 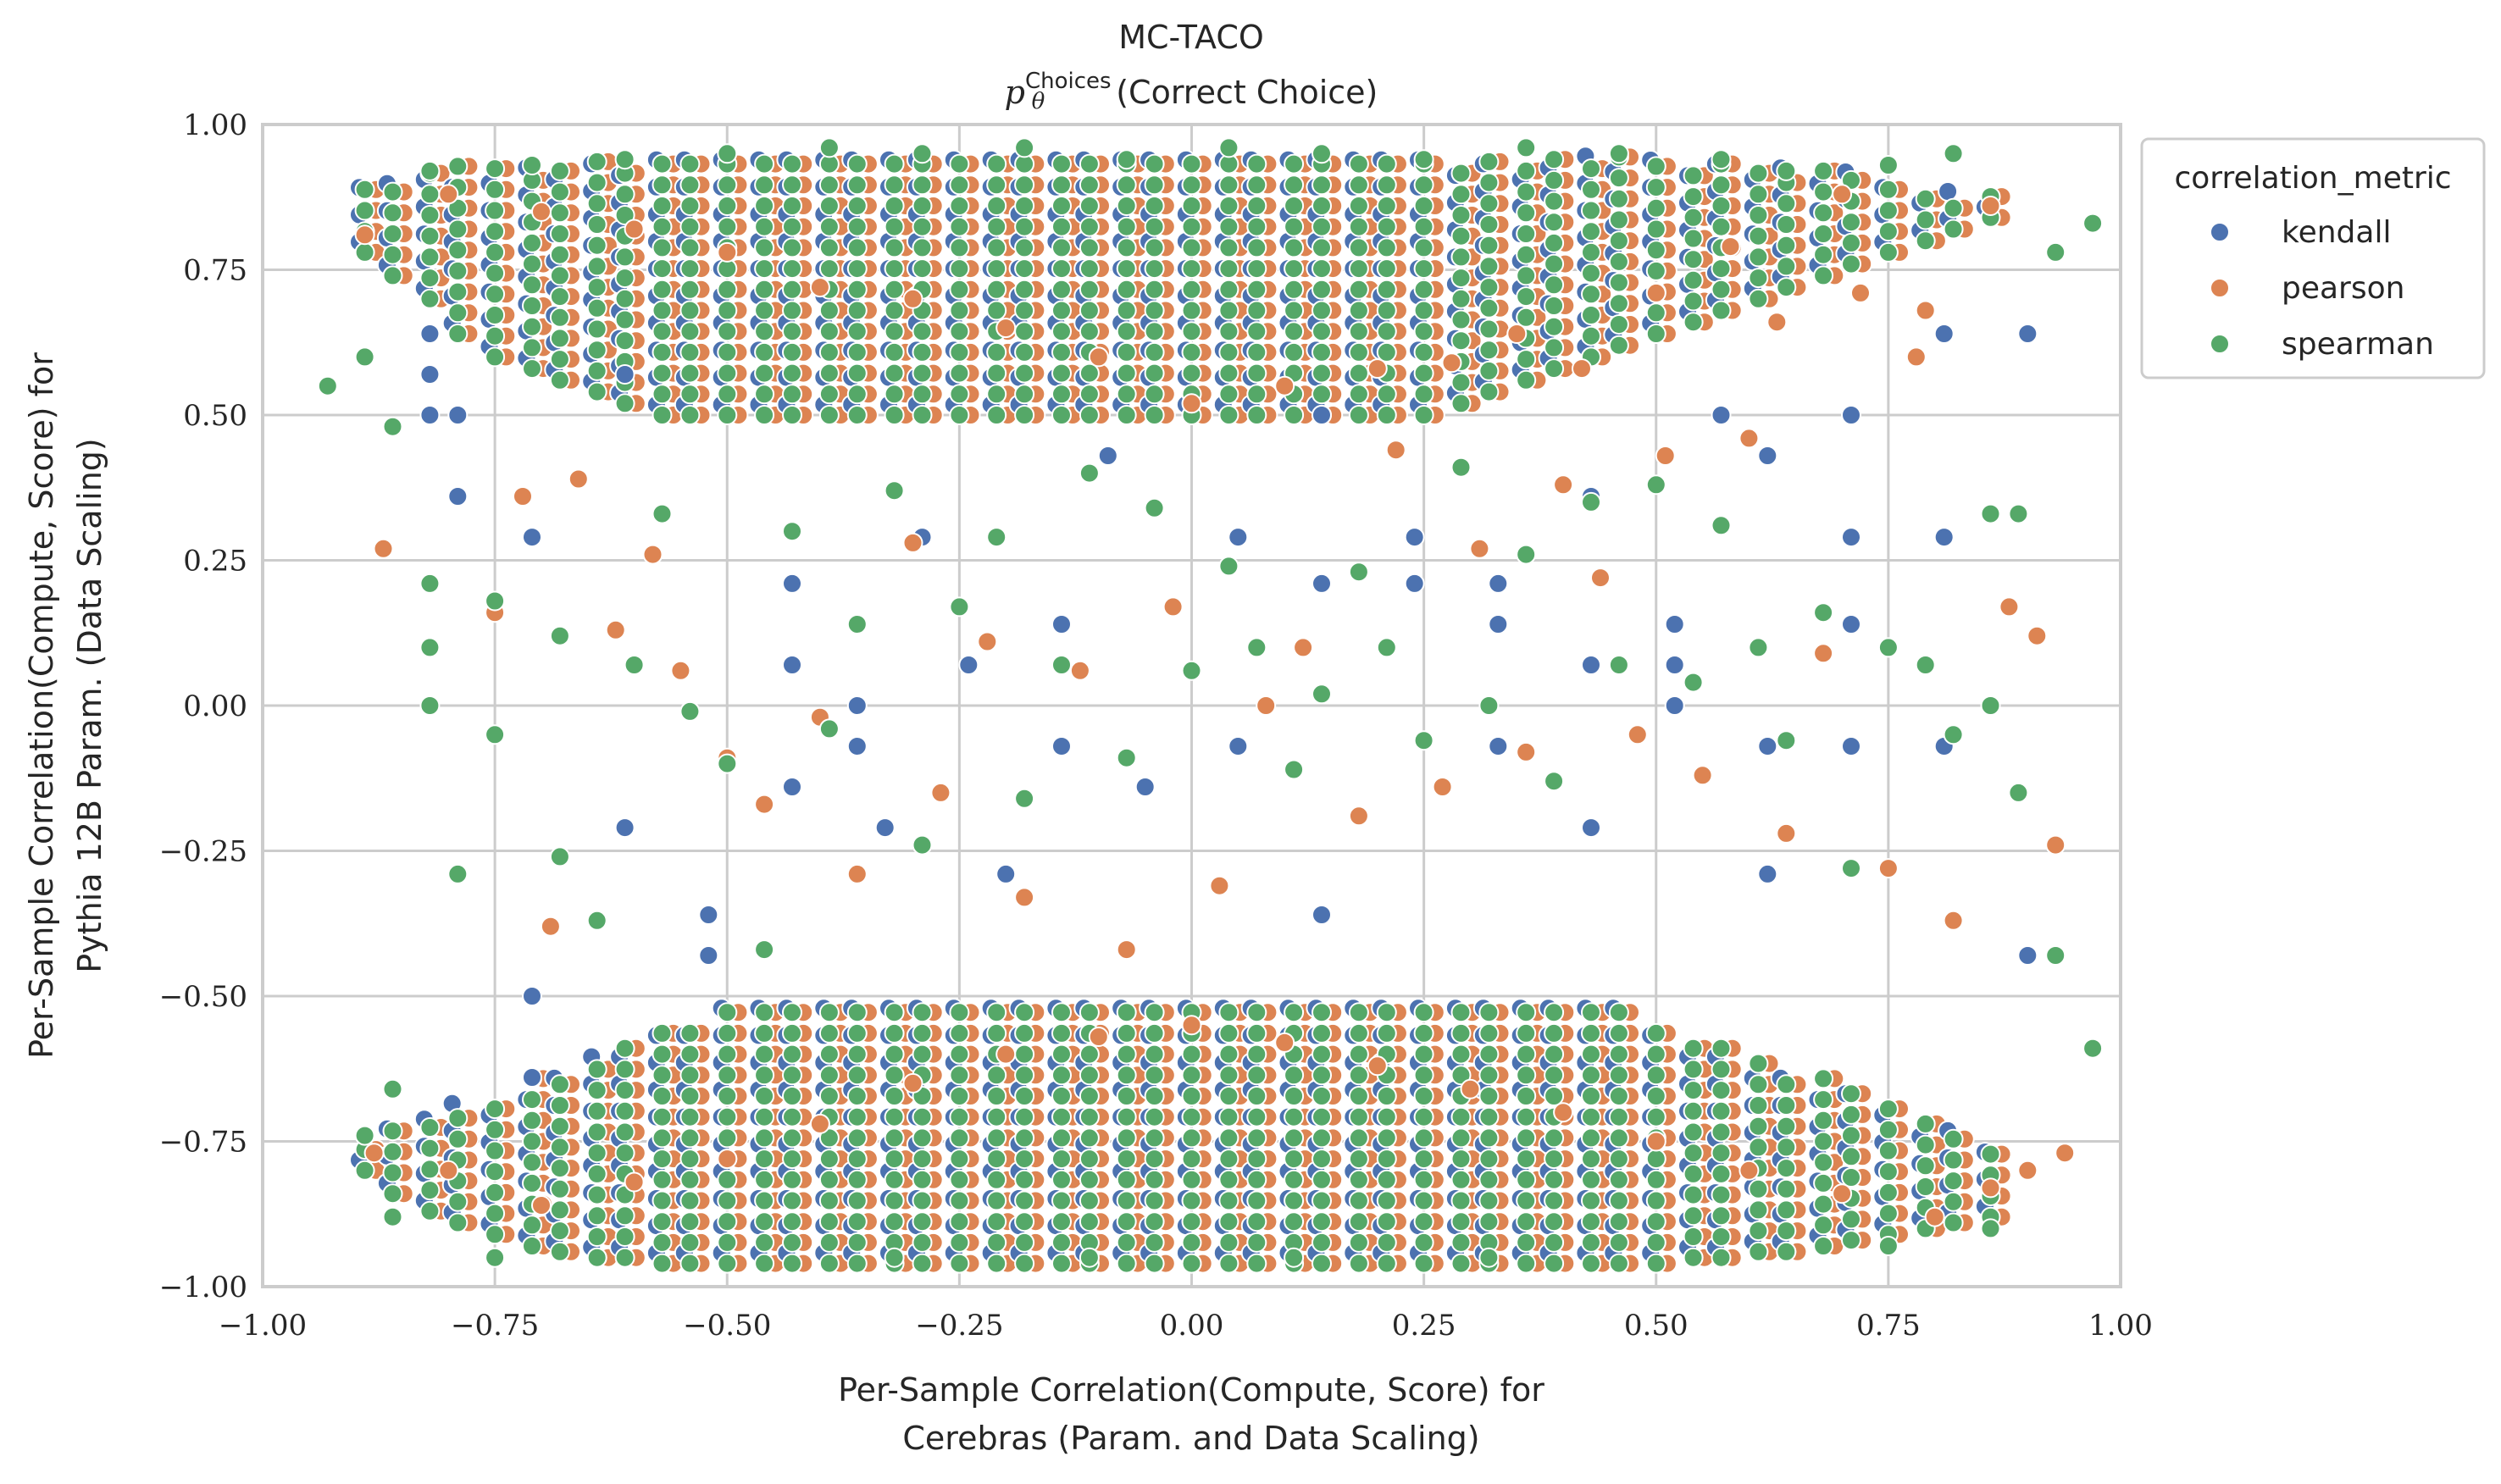 What do you see at coordinates (1656, 1326) in the screenshot?
I see `x-tick-label: 0.50` at bounding box center [1656, 1326].